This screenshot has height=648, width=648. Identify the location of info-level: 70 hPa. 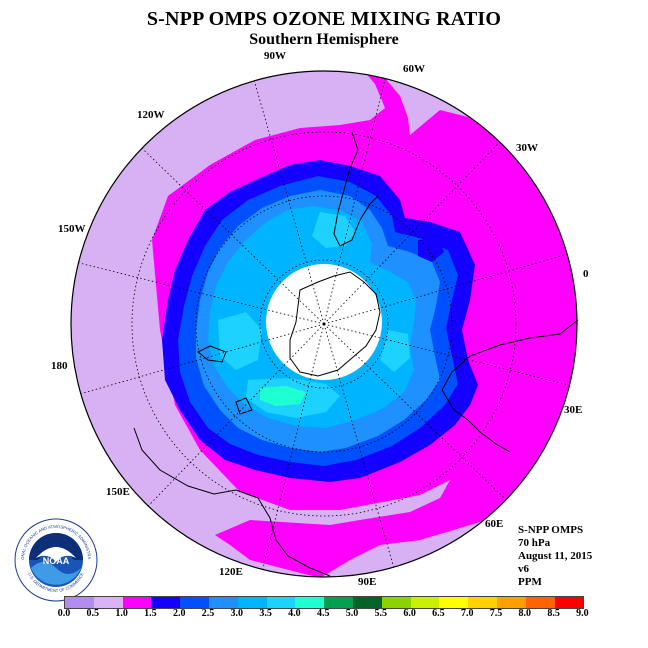
(534, 543).